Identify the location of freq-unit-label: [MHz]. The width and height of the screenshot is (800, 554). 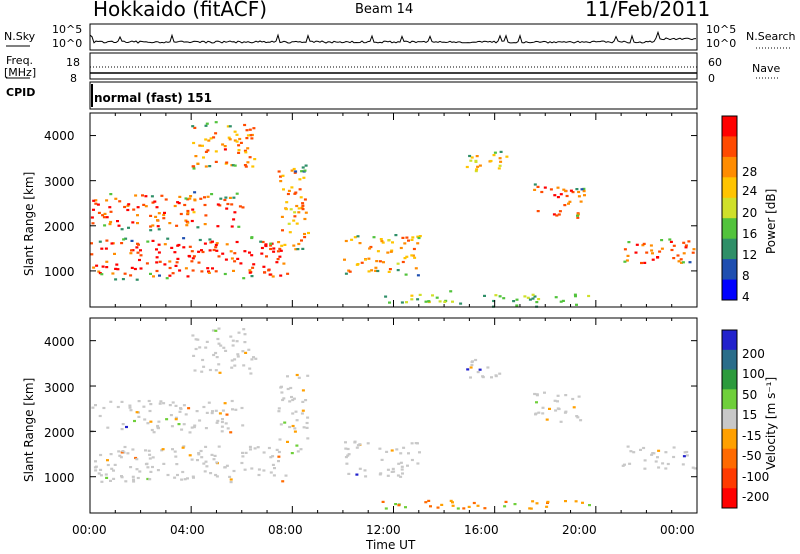
(20, 72).